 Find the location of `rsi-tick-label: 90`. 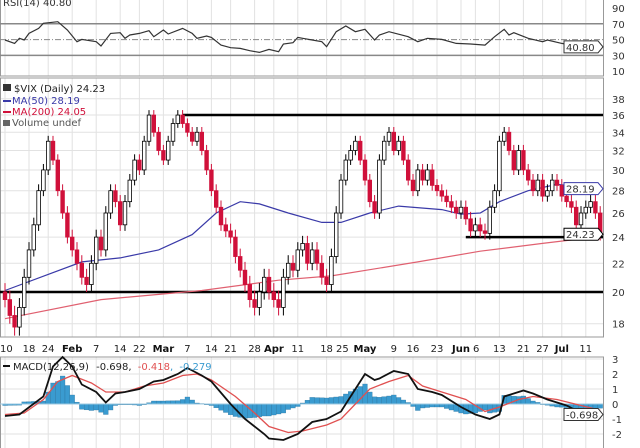

rsi-tick-label: 90 is located at coordinates (618, 9).